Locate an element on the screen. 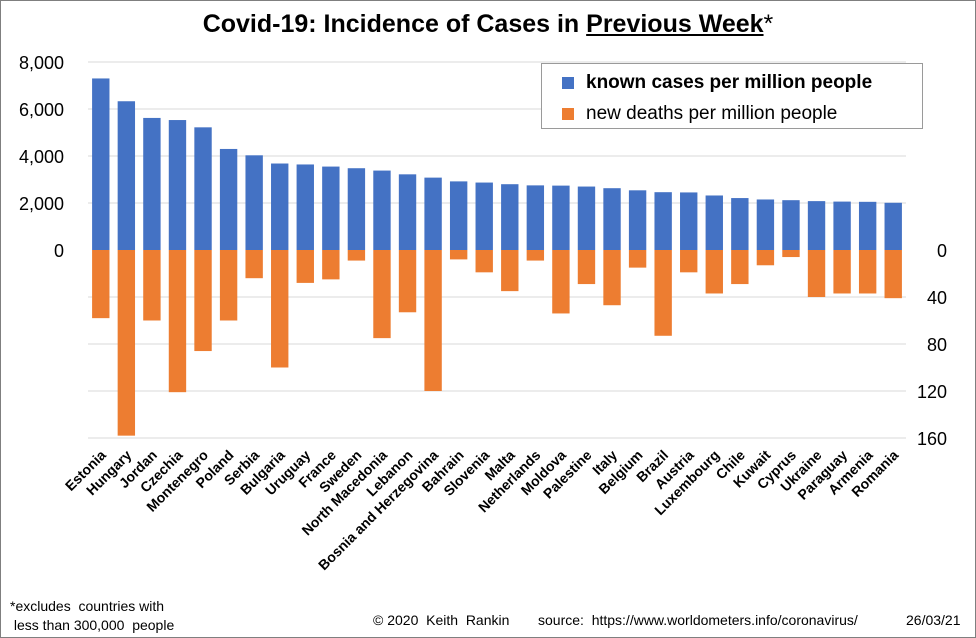  legend-swatch-deaths is located at coordinates (568, 114).